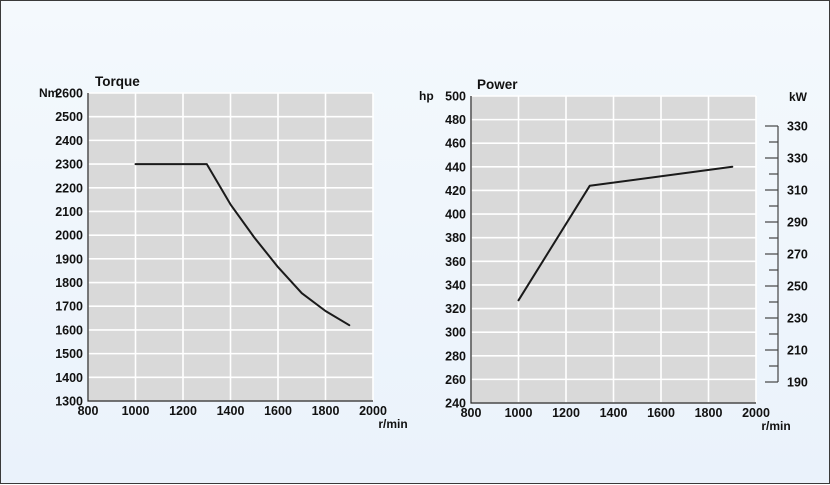 This screenshot has width=830, height=485. I want to click on y-tick-label: 380, so click(455, 238).